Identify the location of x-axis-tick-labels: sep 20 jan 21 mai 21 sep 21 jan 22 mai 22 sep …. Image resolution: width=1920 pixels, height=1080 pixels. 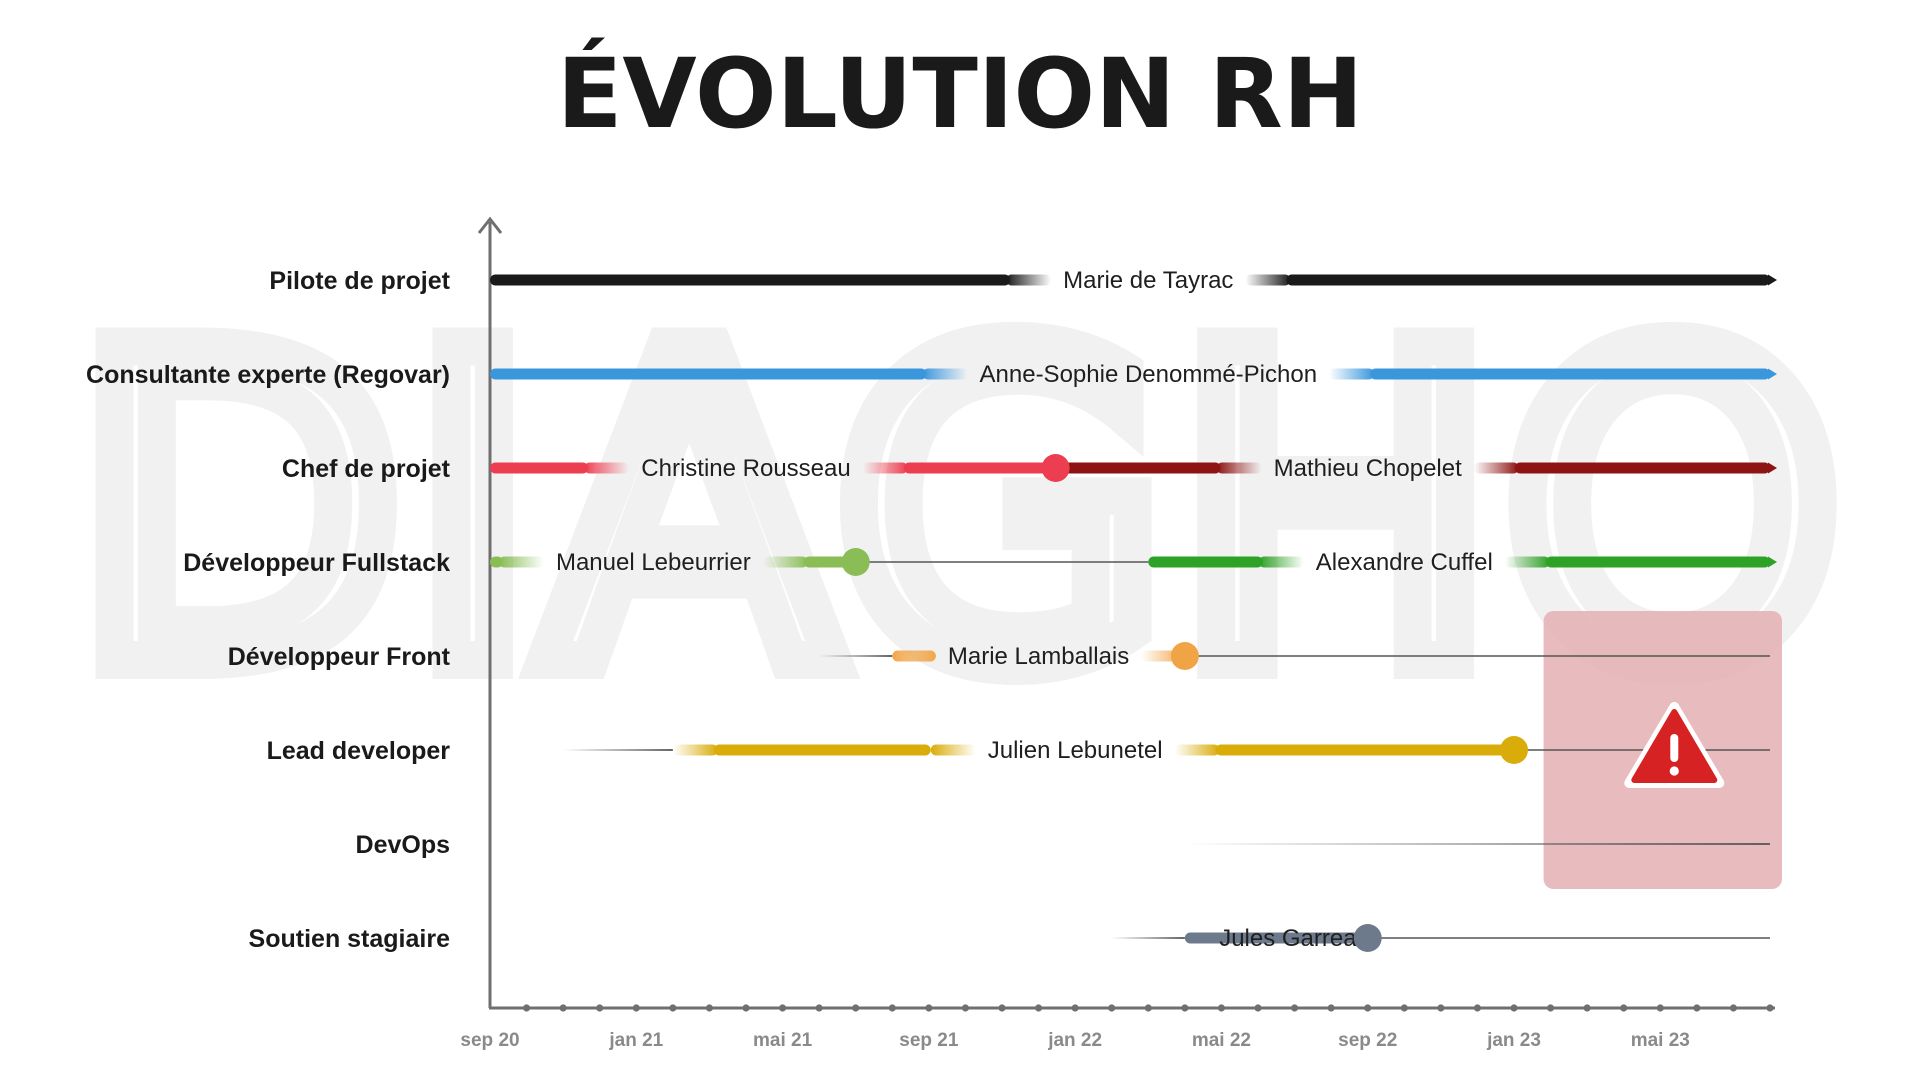
(1074, 1040).